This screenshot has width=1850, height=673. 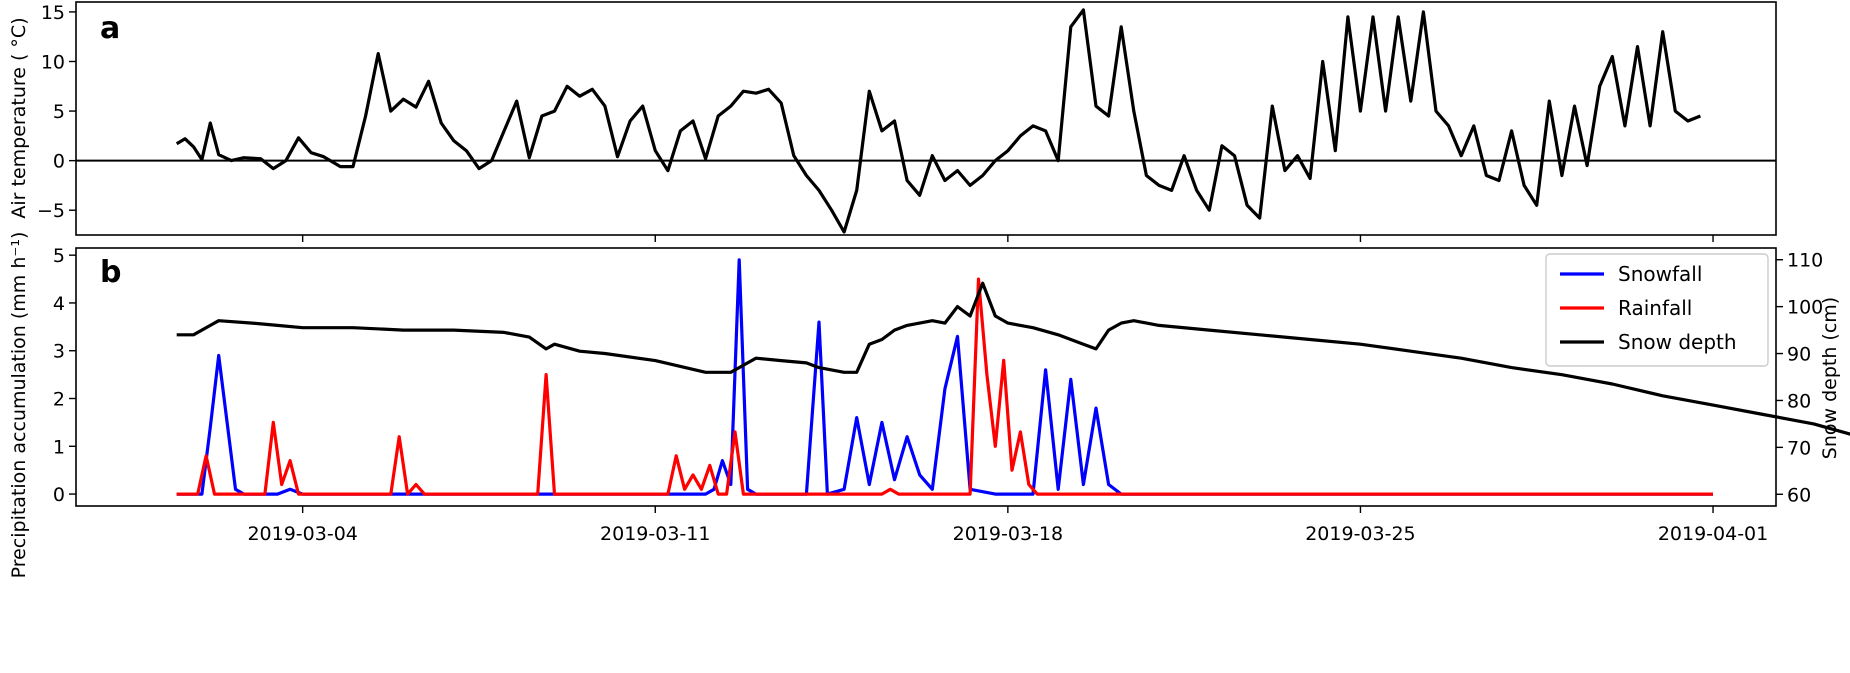 What do you see at coordinates (19, 405) in the screenshot?
I see `y-axis-label-precipitation: Precipitation accumulation (mm h⁻¹)` at bounding box center [19, 405].